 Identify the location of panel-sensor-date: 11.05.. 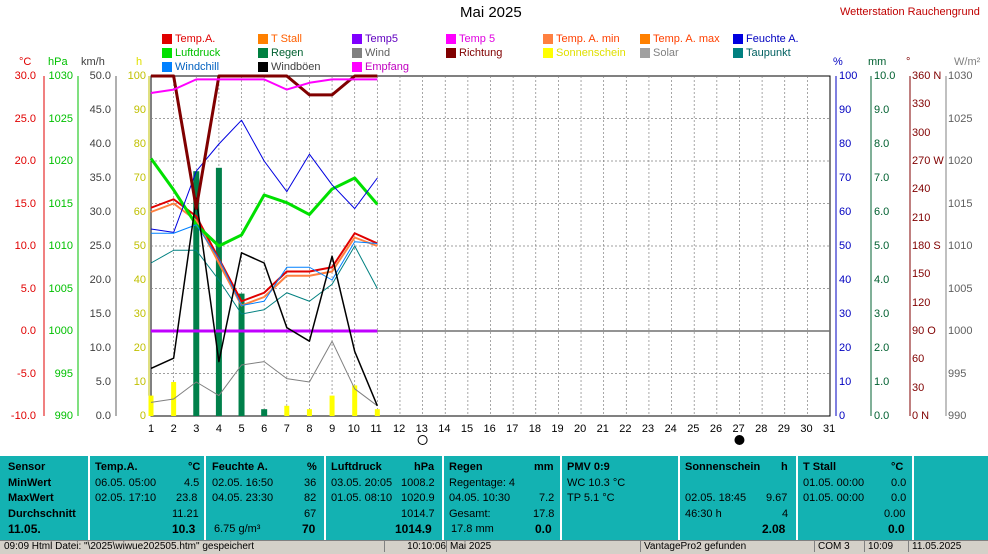
(24, 529).